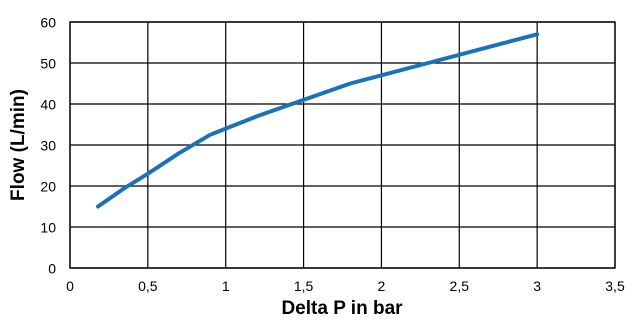  I want to click on x-tick-label: 1, so click(226, 286).